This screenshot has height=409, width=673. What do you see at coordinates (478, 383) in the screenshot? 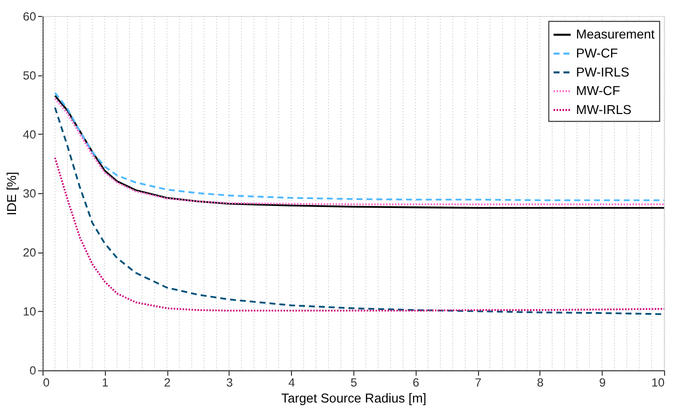
I see `x-tick-label: 7` at bounding box center [478, 383].